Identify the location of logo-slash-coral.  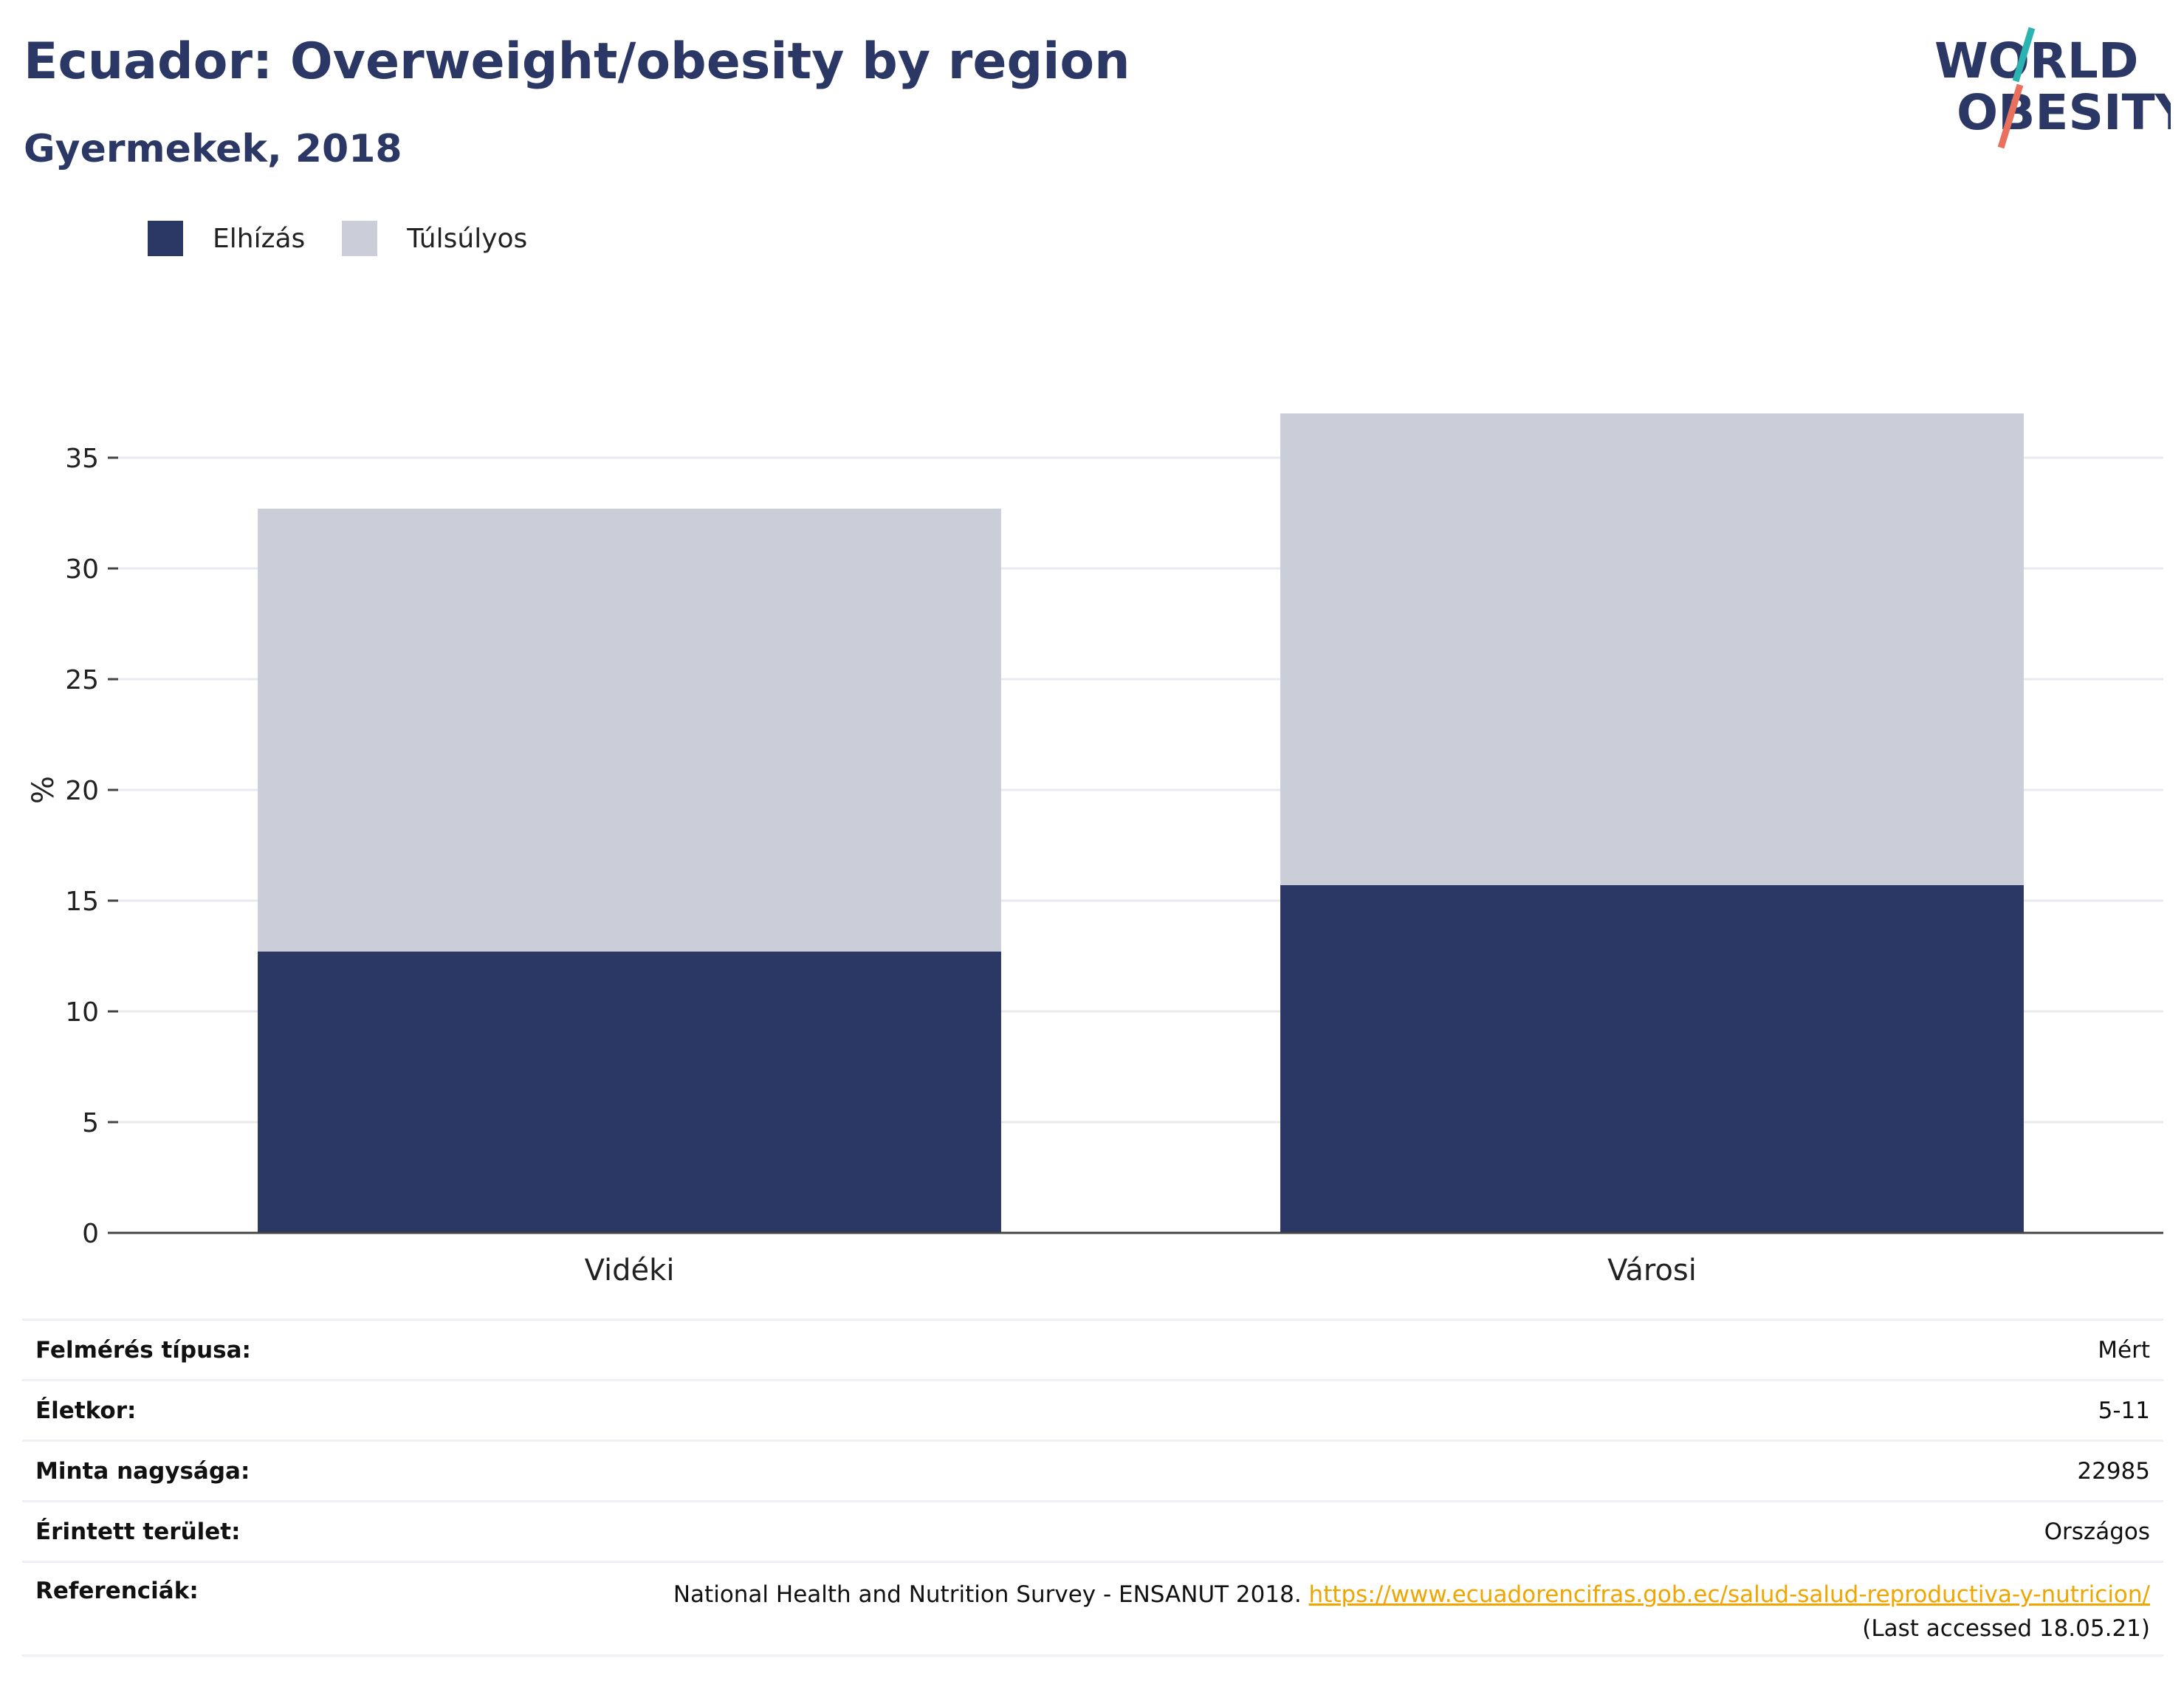
(2011, 116).